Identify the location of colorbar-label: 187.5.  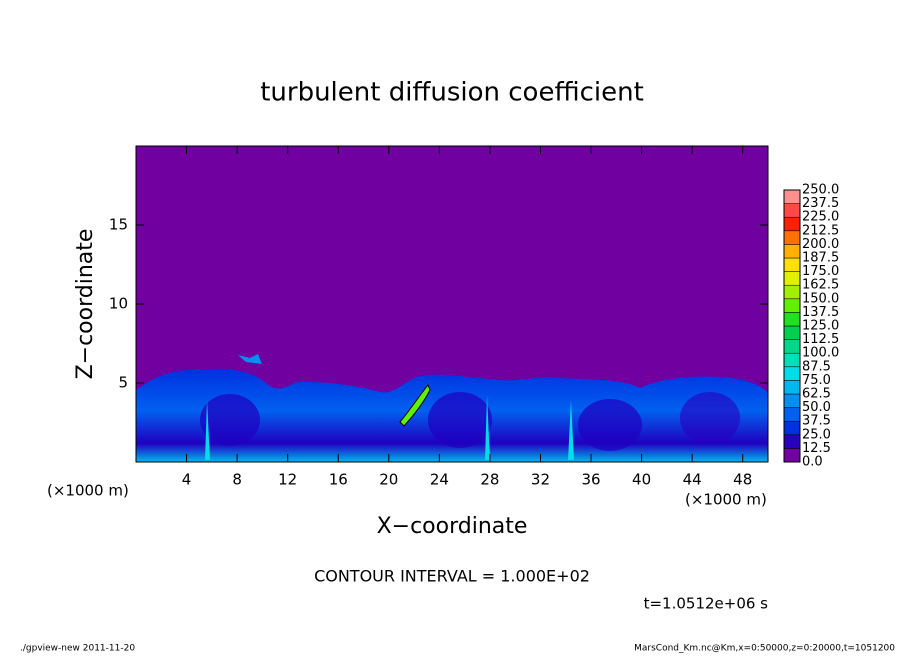
(820, 258).